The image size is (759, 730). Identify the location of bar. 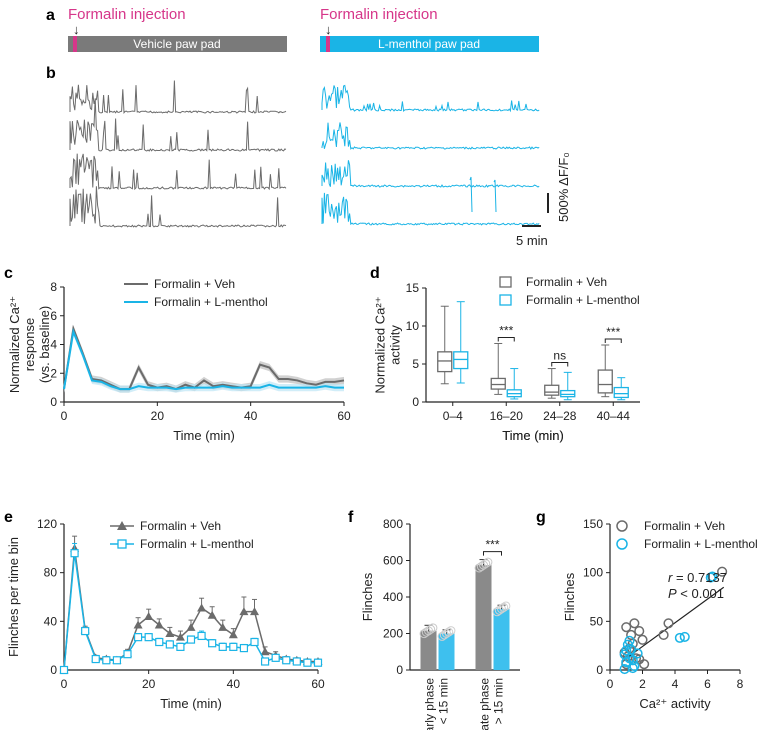
(501, 639).